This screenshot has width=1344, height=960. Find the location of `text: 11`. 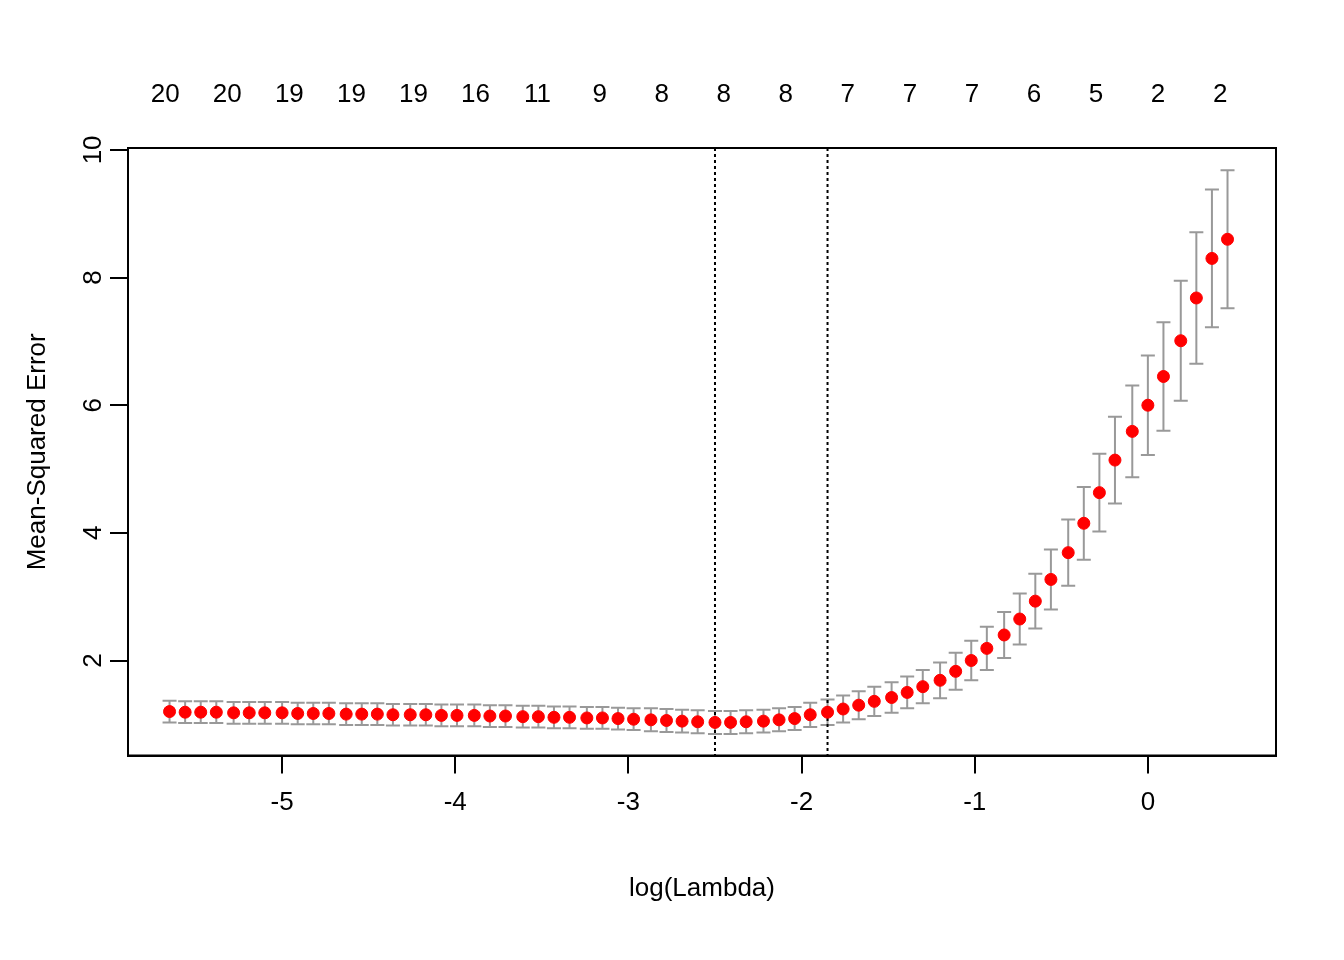

text: 11 is located at coordinates (538, 93).